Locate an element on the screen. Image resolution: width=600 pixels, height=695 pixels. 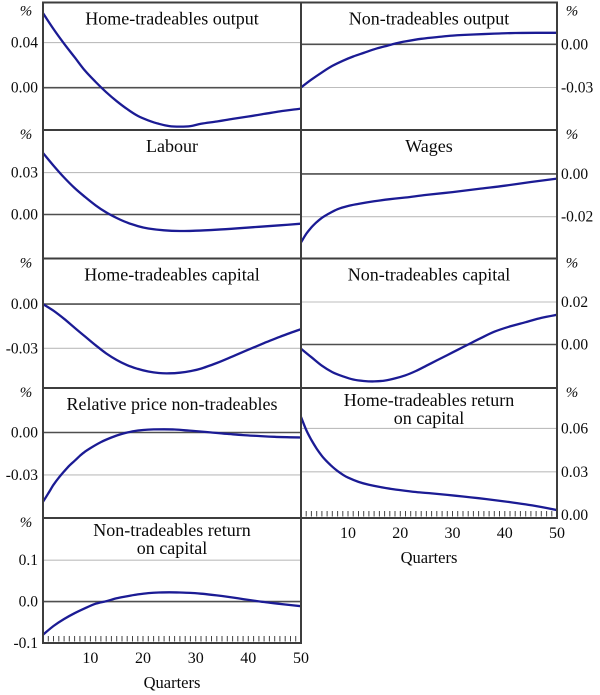
y-tick-label: -0.1 is located at coordinates (25, 643).